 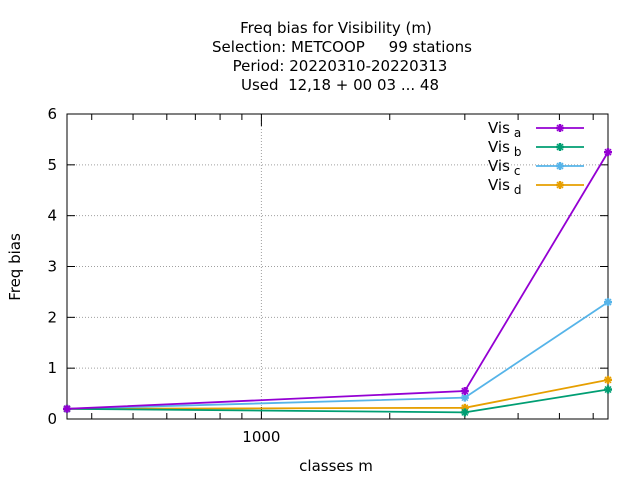 I want to click on y-axis-label: Freq bias, so click(x=15, y=267).